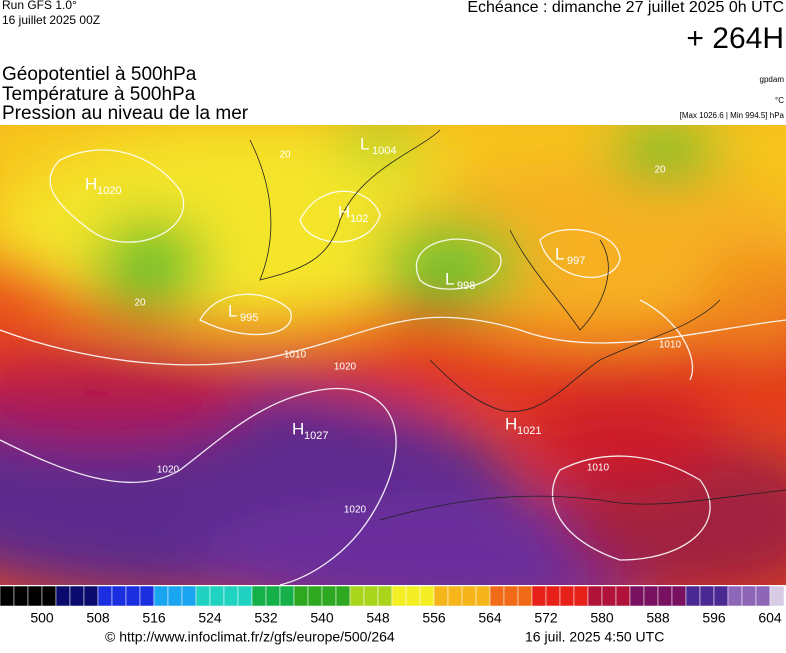 The width and height of the screenshot is (786, 653). I want to click on colorbar-label: 548, so click(378, 618).